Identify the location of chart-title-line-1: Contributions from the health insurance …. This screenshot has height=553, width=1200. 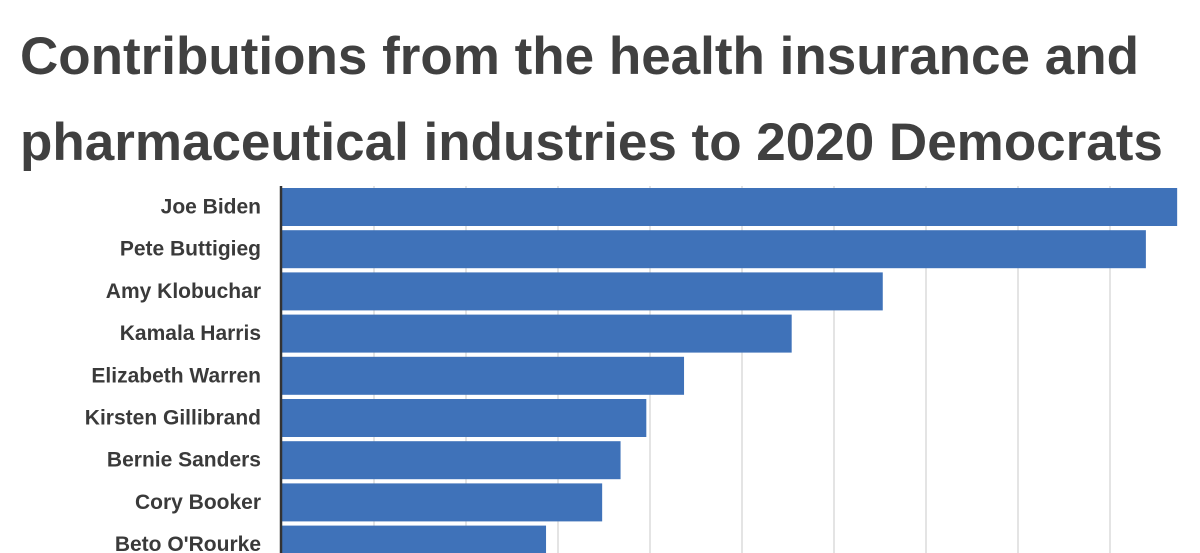
(579, 56).